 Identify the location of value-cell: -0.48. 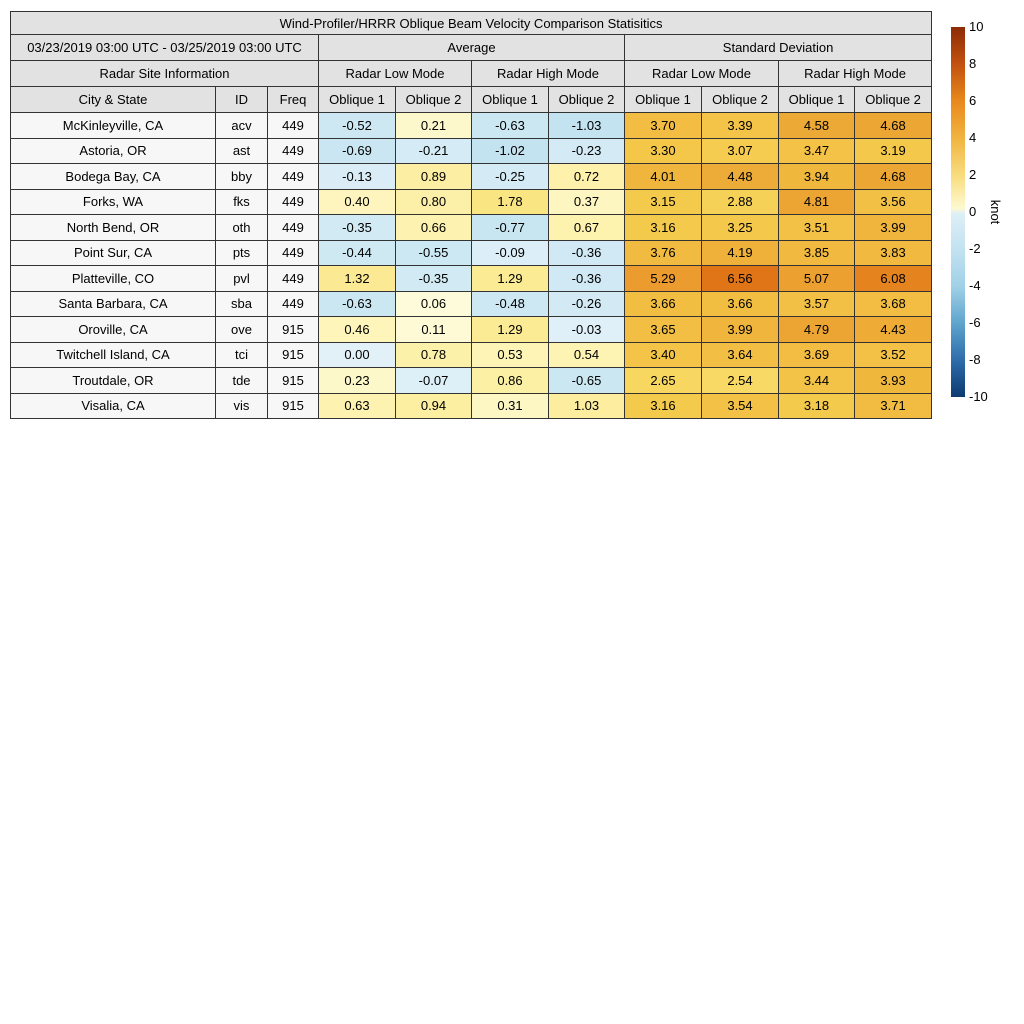
(510, 303).